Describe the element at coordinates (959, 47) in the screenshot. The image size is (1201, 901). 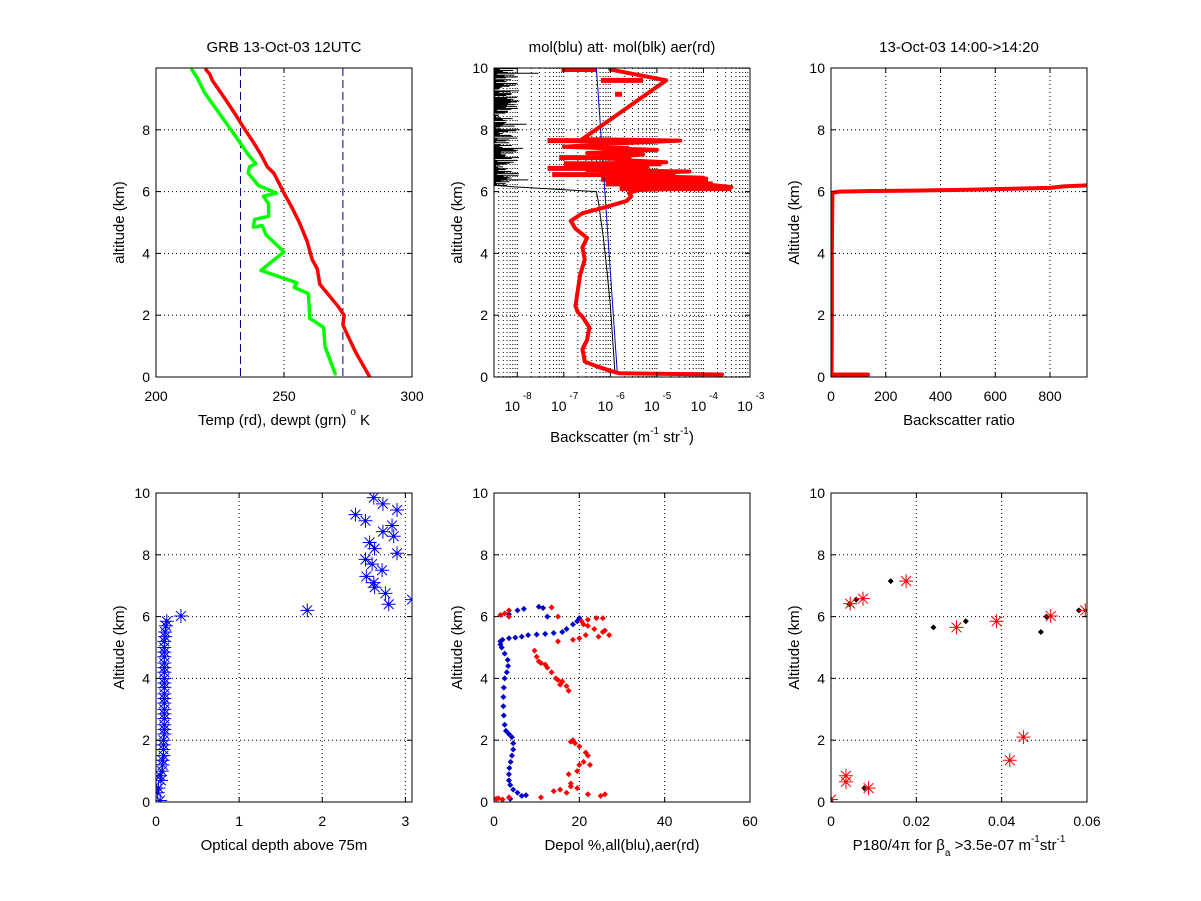
I see `chart-title: 13-Oct-03 14:00->14:20` at that location.